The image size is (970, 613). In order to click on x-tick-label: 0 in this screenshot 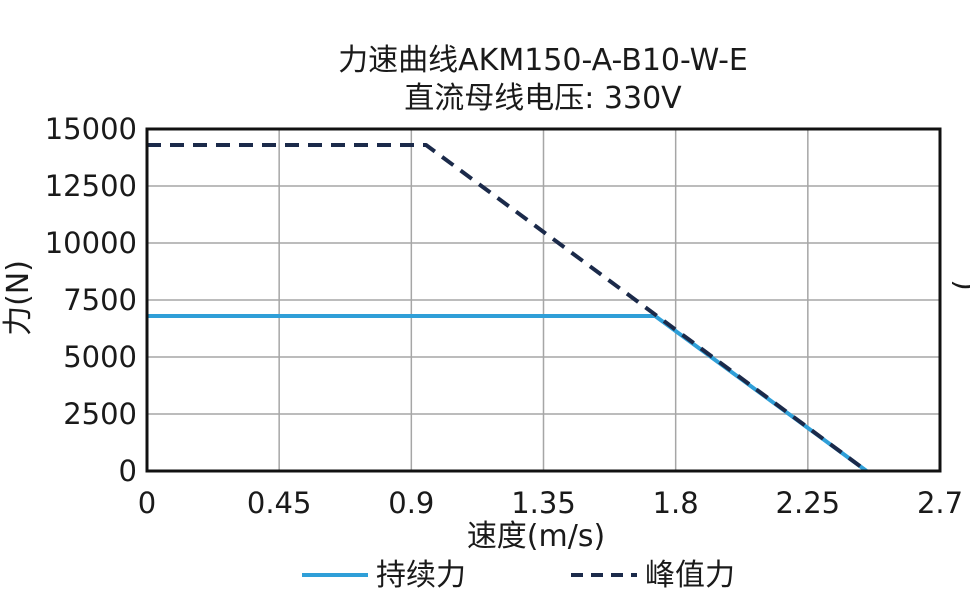, I will do `click(147, 503)`.